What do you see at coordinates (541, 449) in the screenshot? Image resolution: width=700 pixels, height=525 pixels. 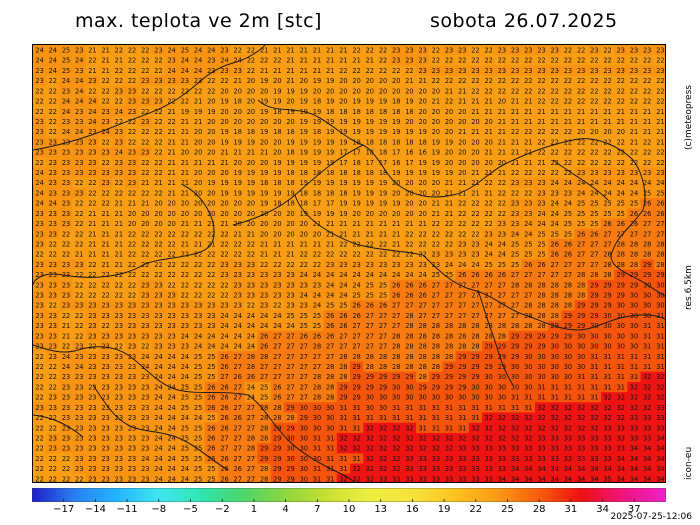 I see `temperature-value: 33` at bounding box center [541, 449].